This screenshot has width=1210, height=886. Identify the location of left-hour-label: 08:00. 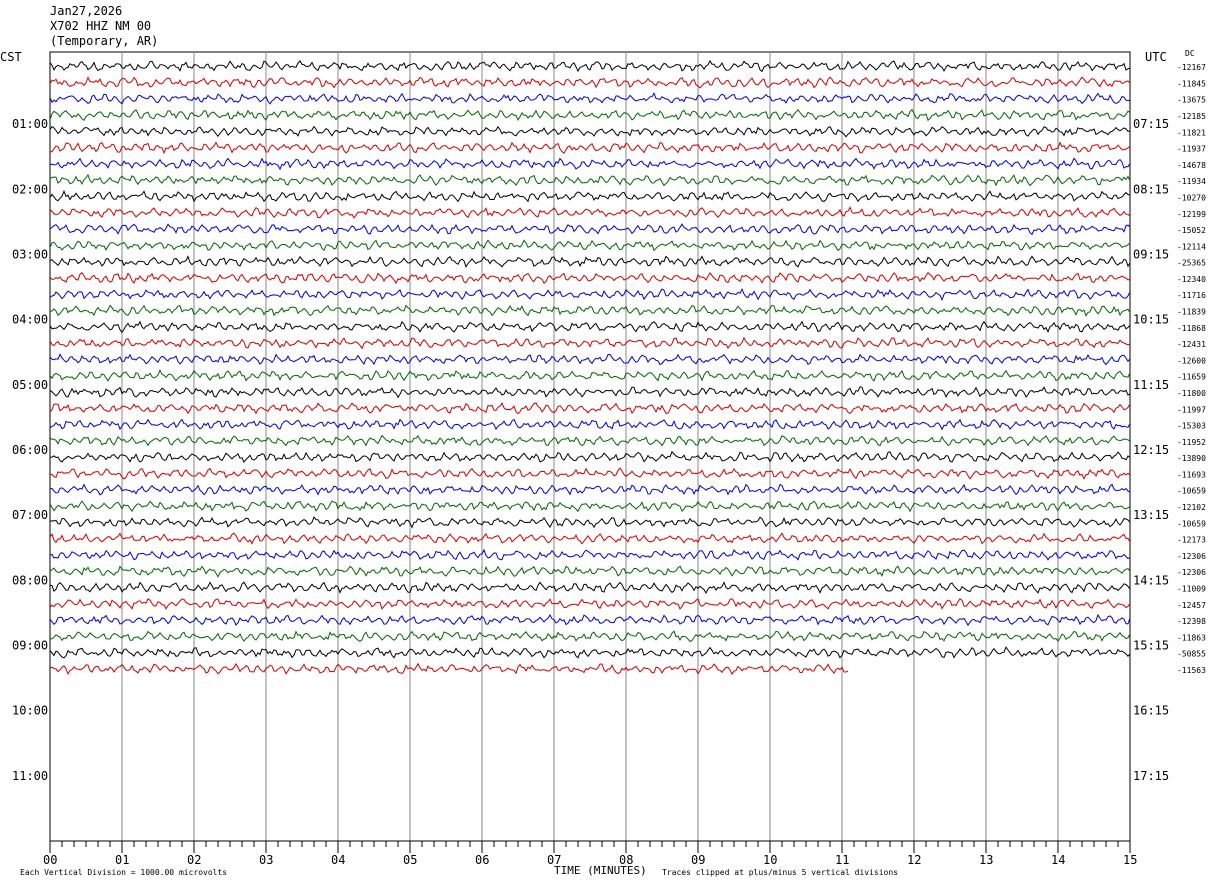
(30, 580).